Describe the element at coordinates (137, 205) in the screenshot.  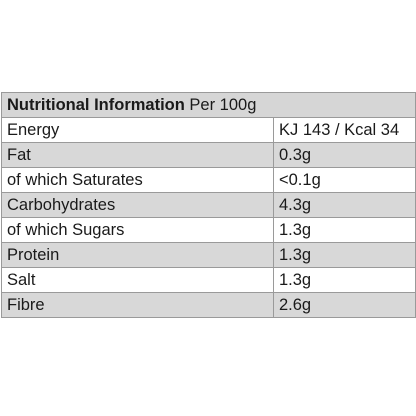
I see `nutrient-label: Carbohydrates` at that location.